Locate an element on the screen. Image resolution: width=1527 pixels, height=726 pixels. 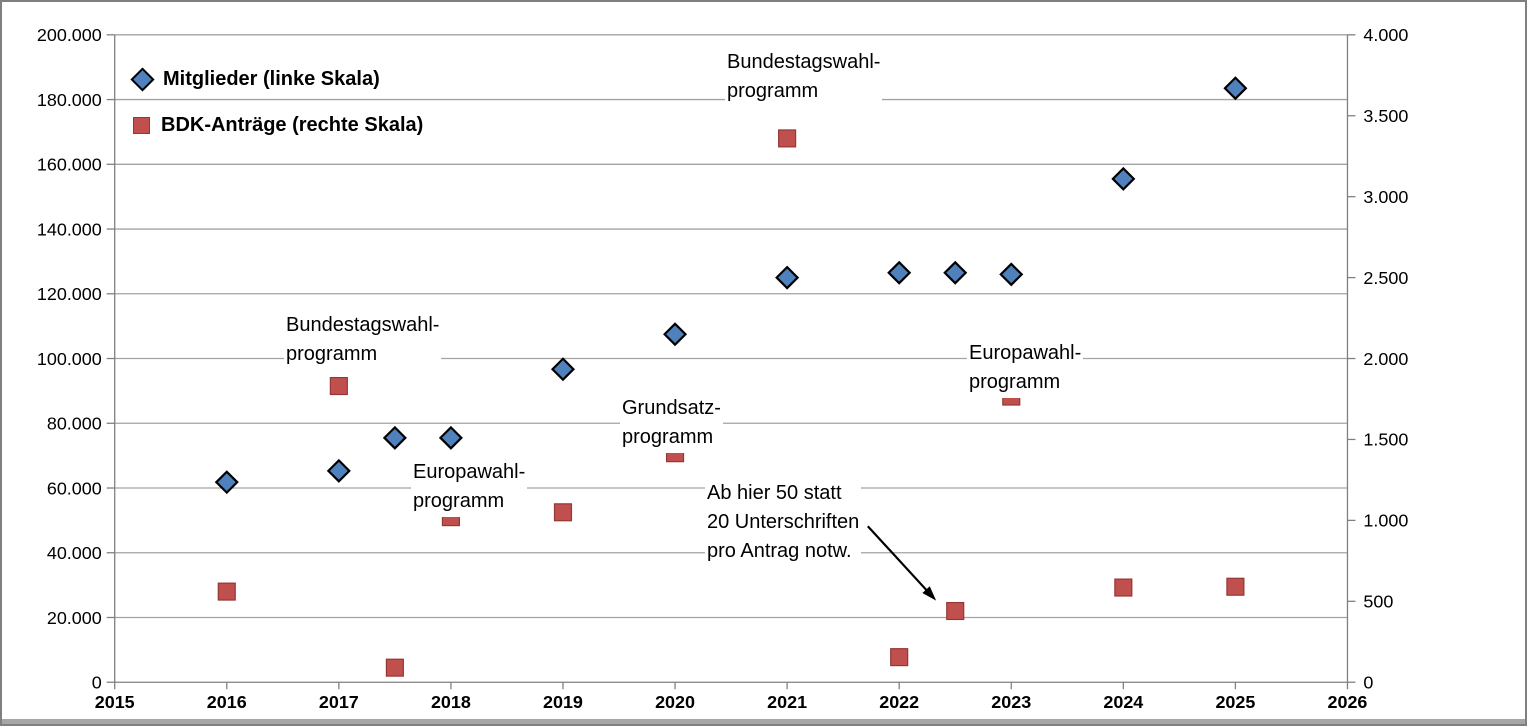
x-tick-label: 2023 is located at coordinates (1011, 702).